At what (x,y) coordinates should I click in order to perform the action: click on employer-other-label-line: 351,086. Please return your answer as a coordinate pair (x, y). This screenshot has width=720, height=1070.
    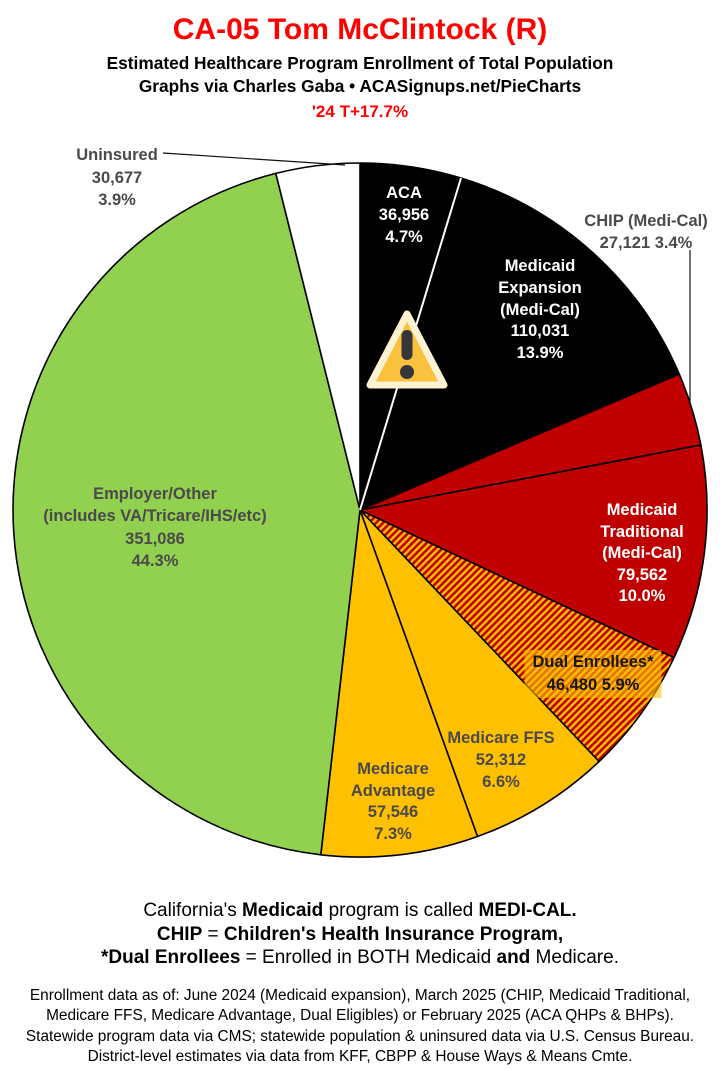
    Looking at the image, I should click on (155, 538).